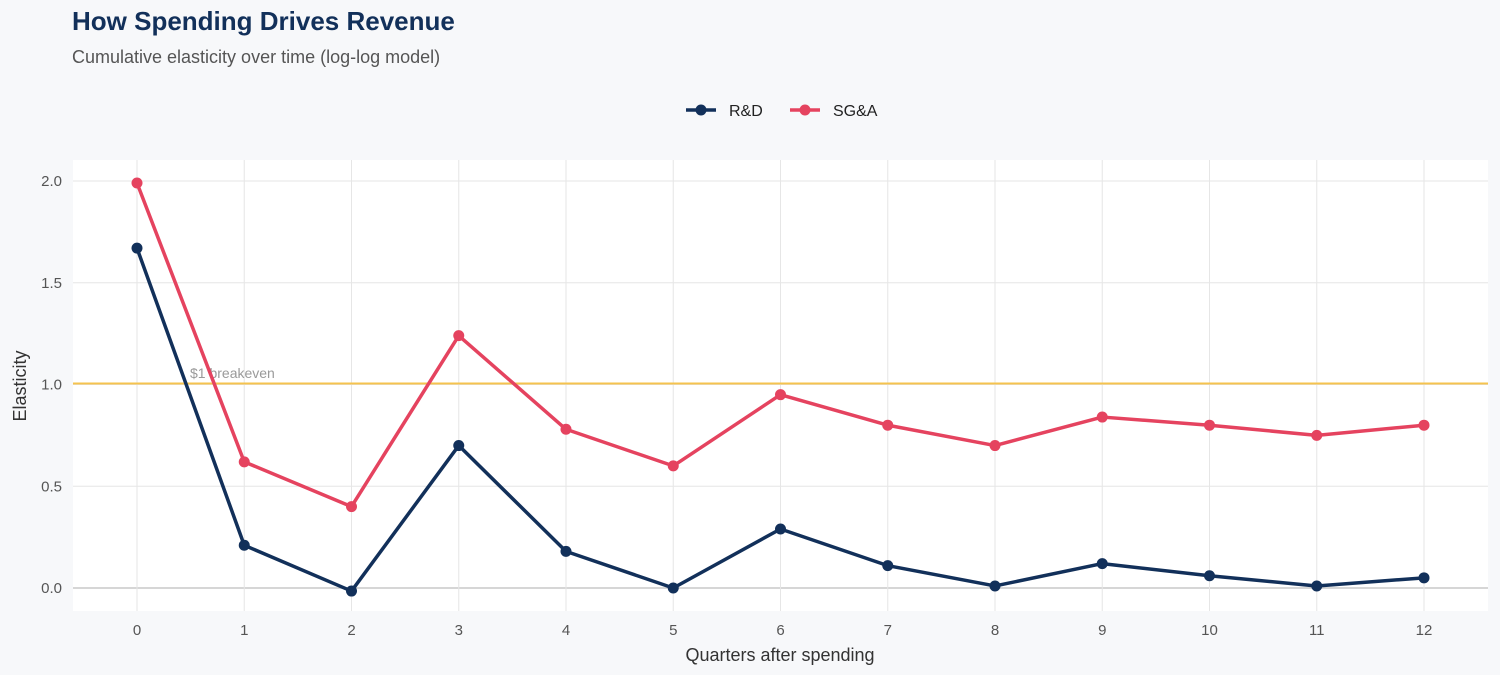  What do you see at coordinates (780, 630) in the screenshot?
I see `x-tick-label: 6` at bounding box center [780, 630].